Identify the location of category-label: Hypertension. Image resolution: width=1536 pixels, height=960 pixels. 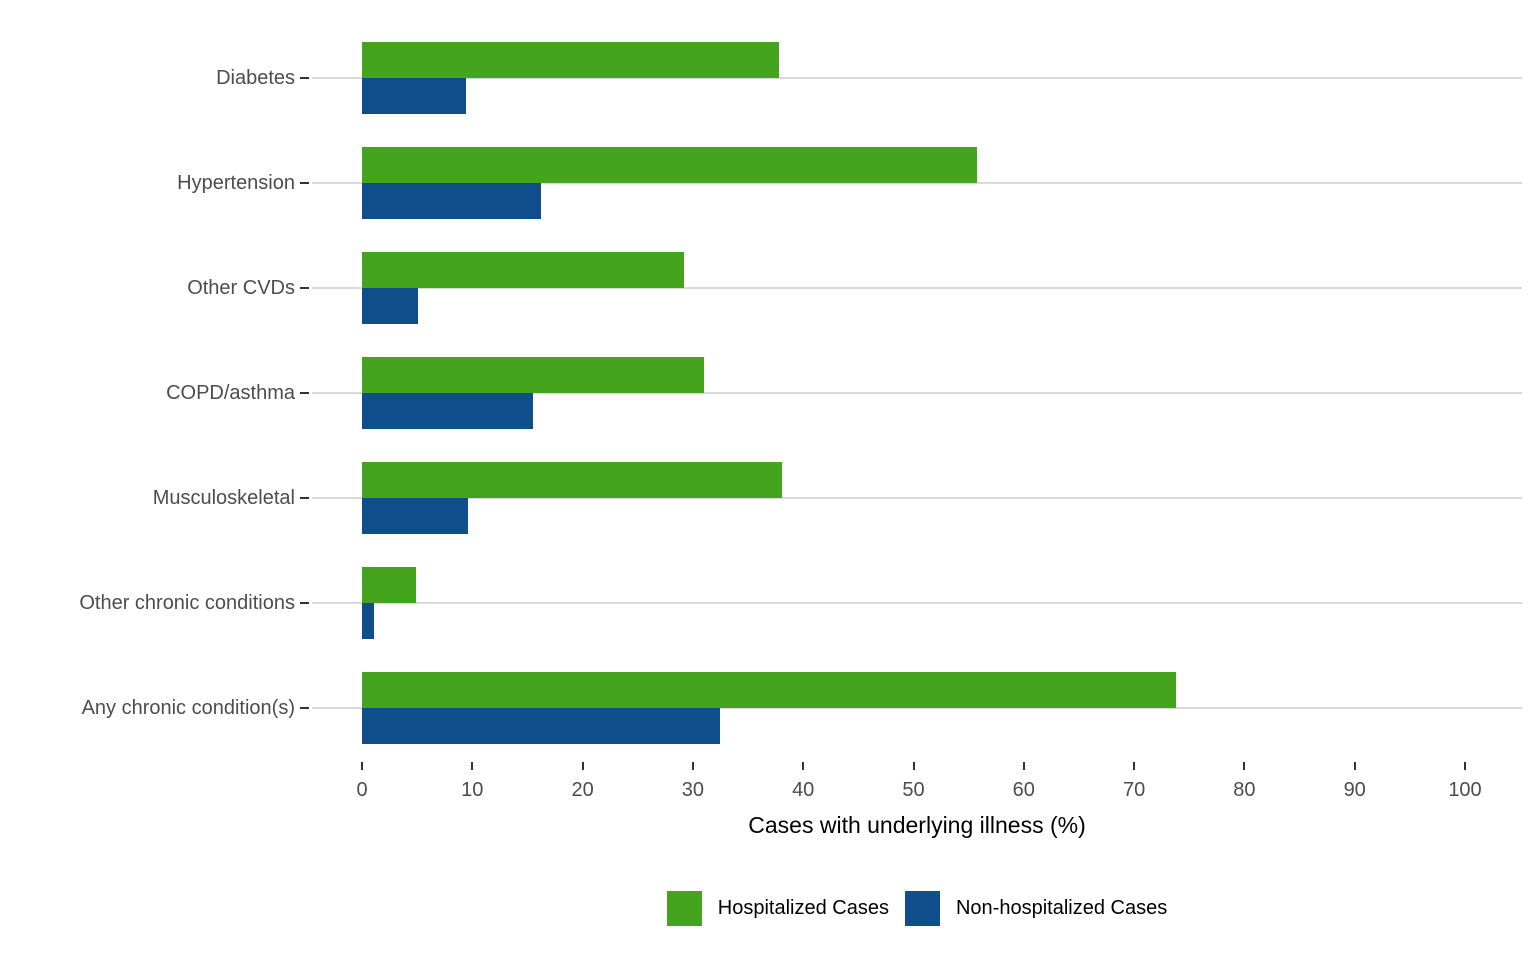
(236, 182).